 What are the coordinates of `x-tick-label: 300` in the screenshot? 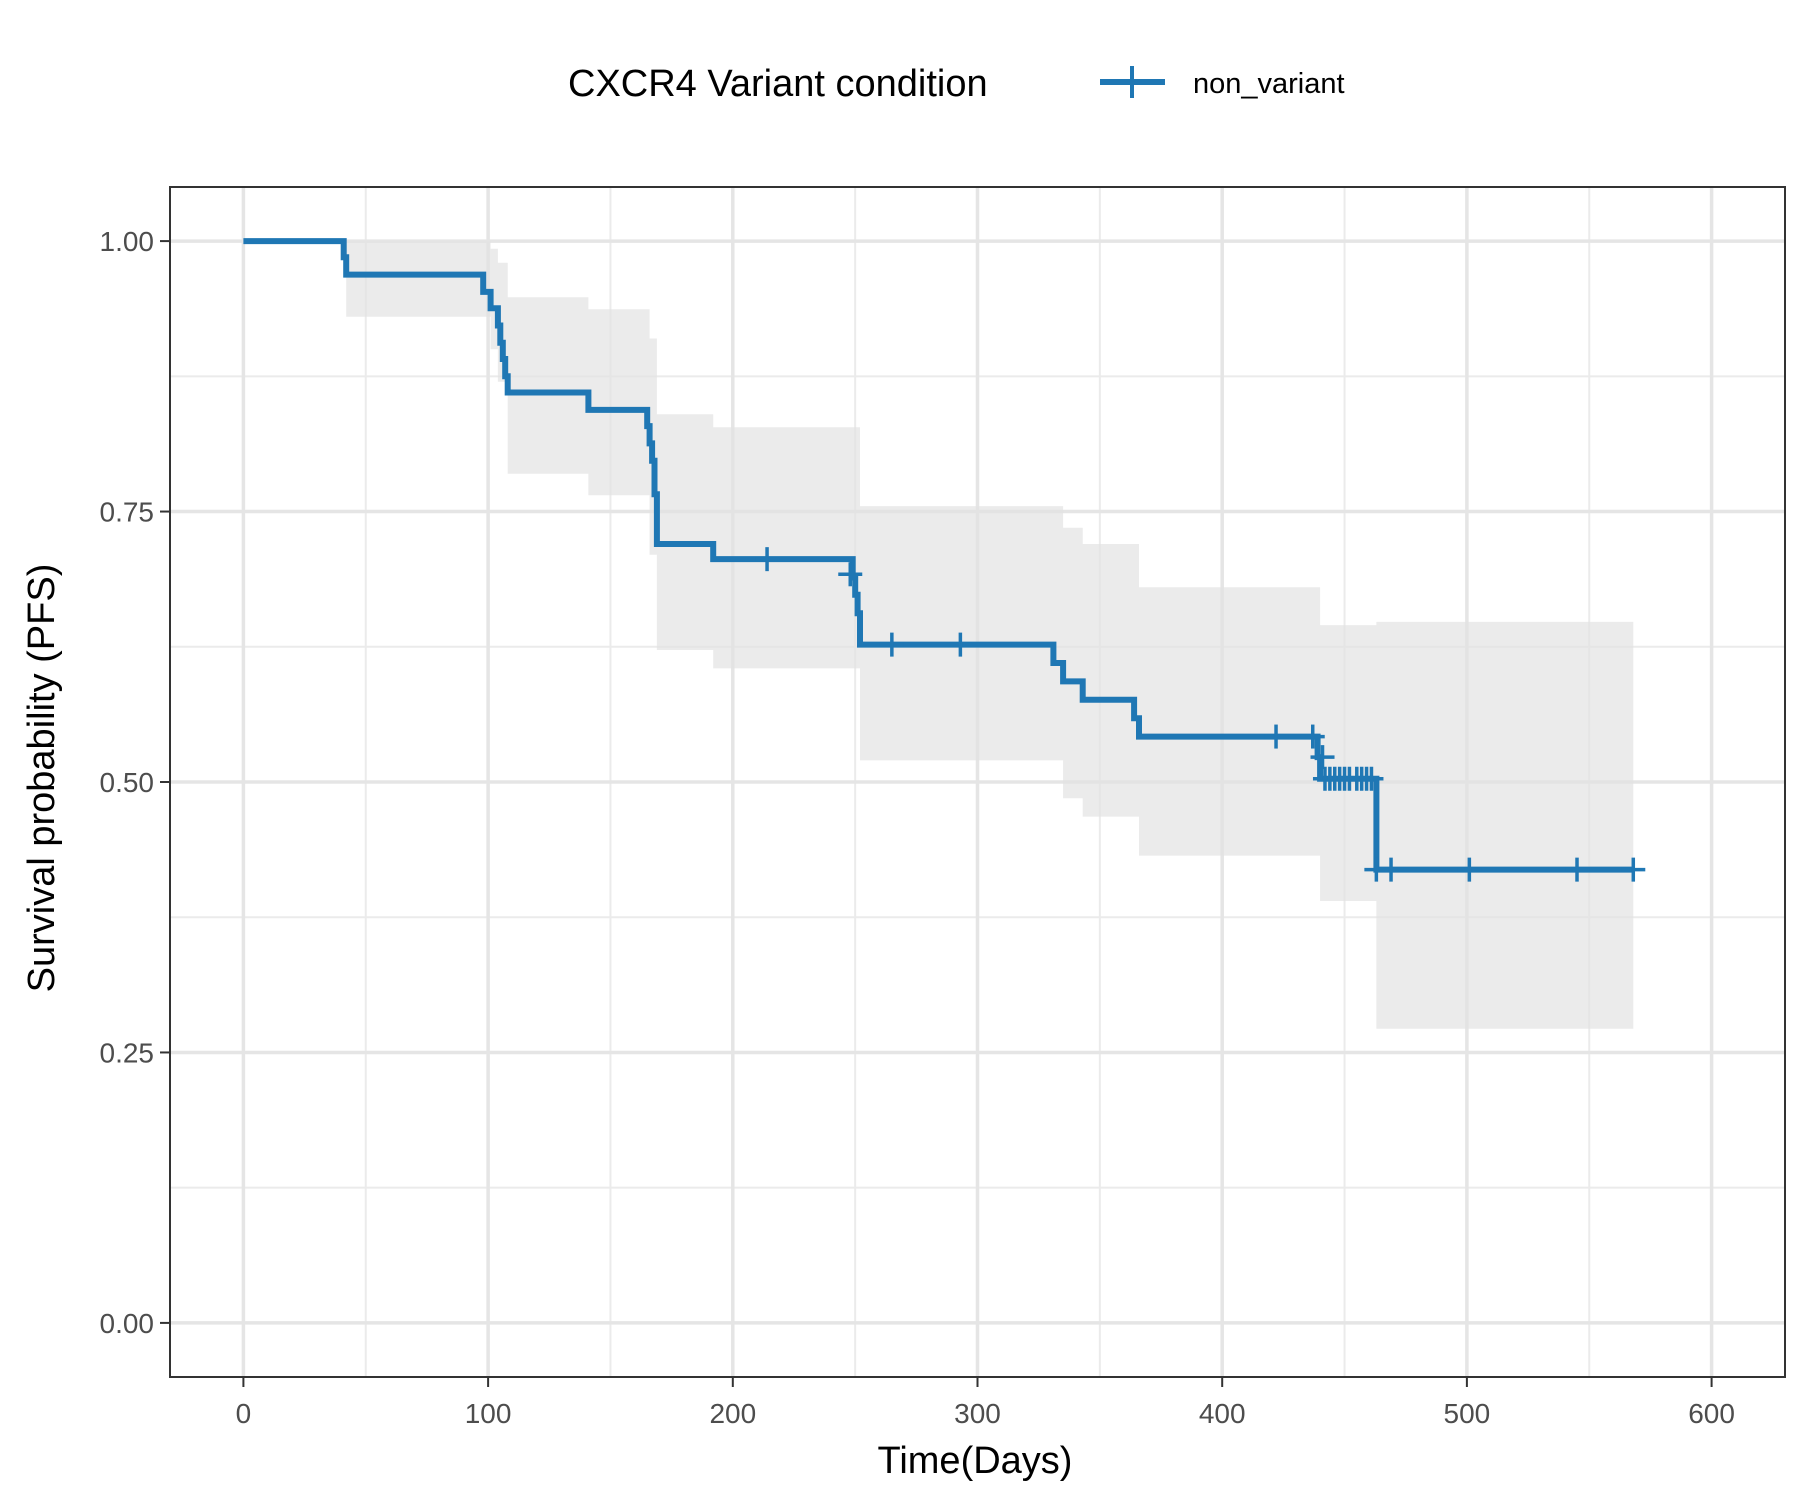 It's located at (977, 1413).